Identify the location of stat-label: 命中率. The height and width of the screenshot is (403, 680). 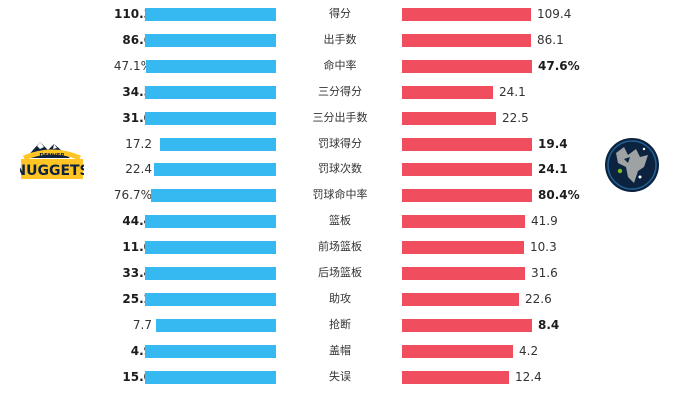
(340, 65).